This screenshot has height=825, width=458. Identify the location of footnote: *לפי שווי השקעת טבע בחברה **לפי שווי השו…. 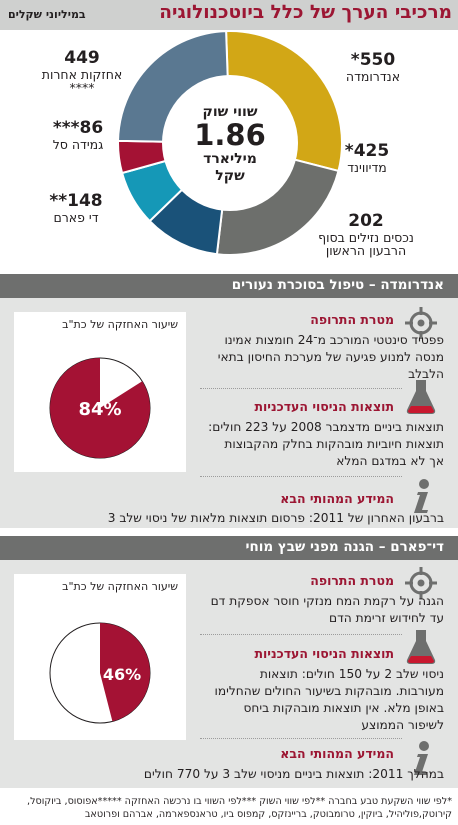
(239, 808).